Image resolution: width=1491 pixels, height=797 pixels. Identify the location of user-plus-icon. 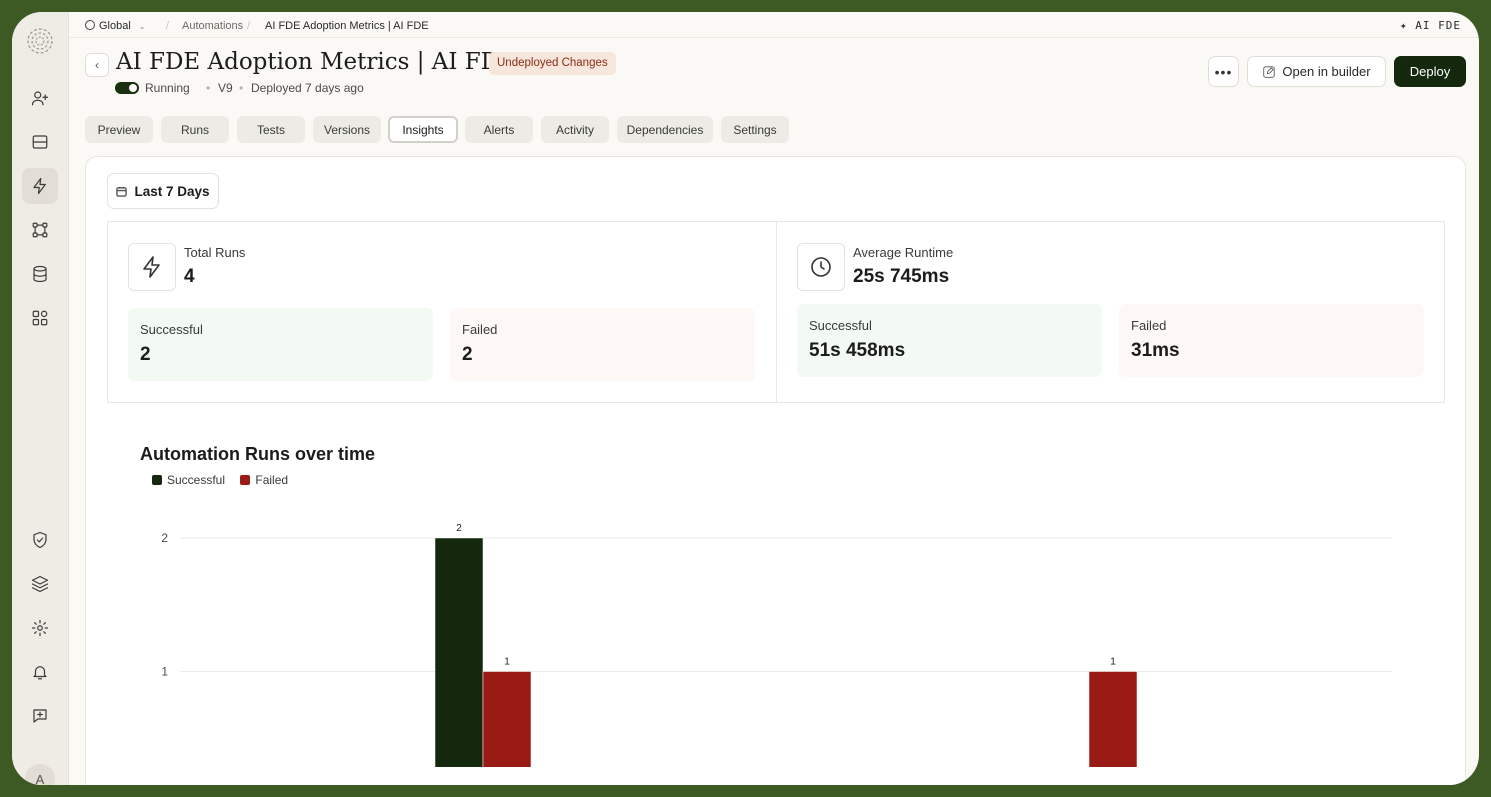
(40, 98).